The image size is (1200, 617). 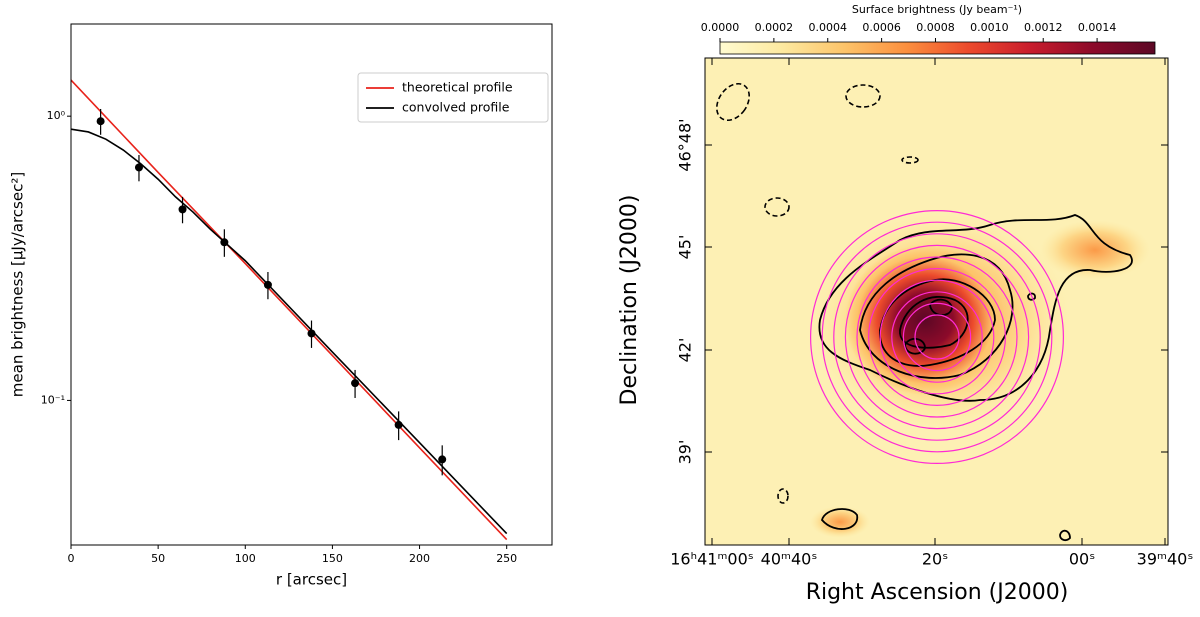 I want to click on colorbar-tick-label: 0.0002, so click(x=774, y=27).